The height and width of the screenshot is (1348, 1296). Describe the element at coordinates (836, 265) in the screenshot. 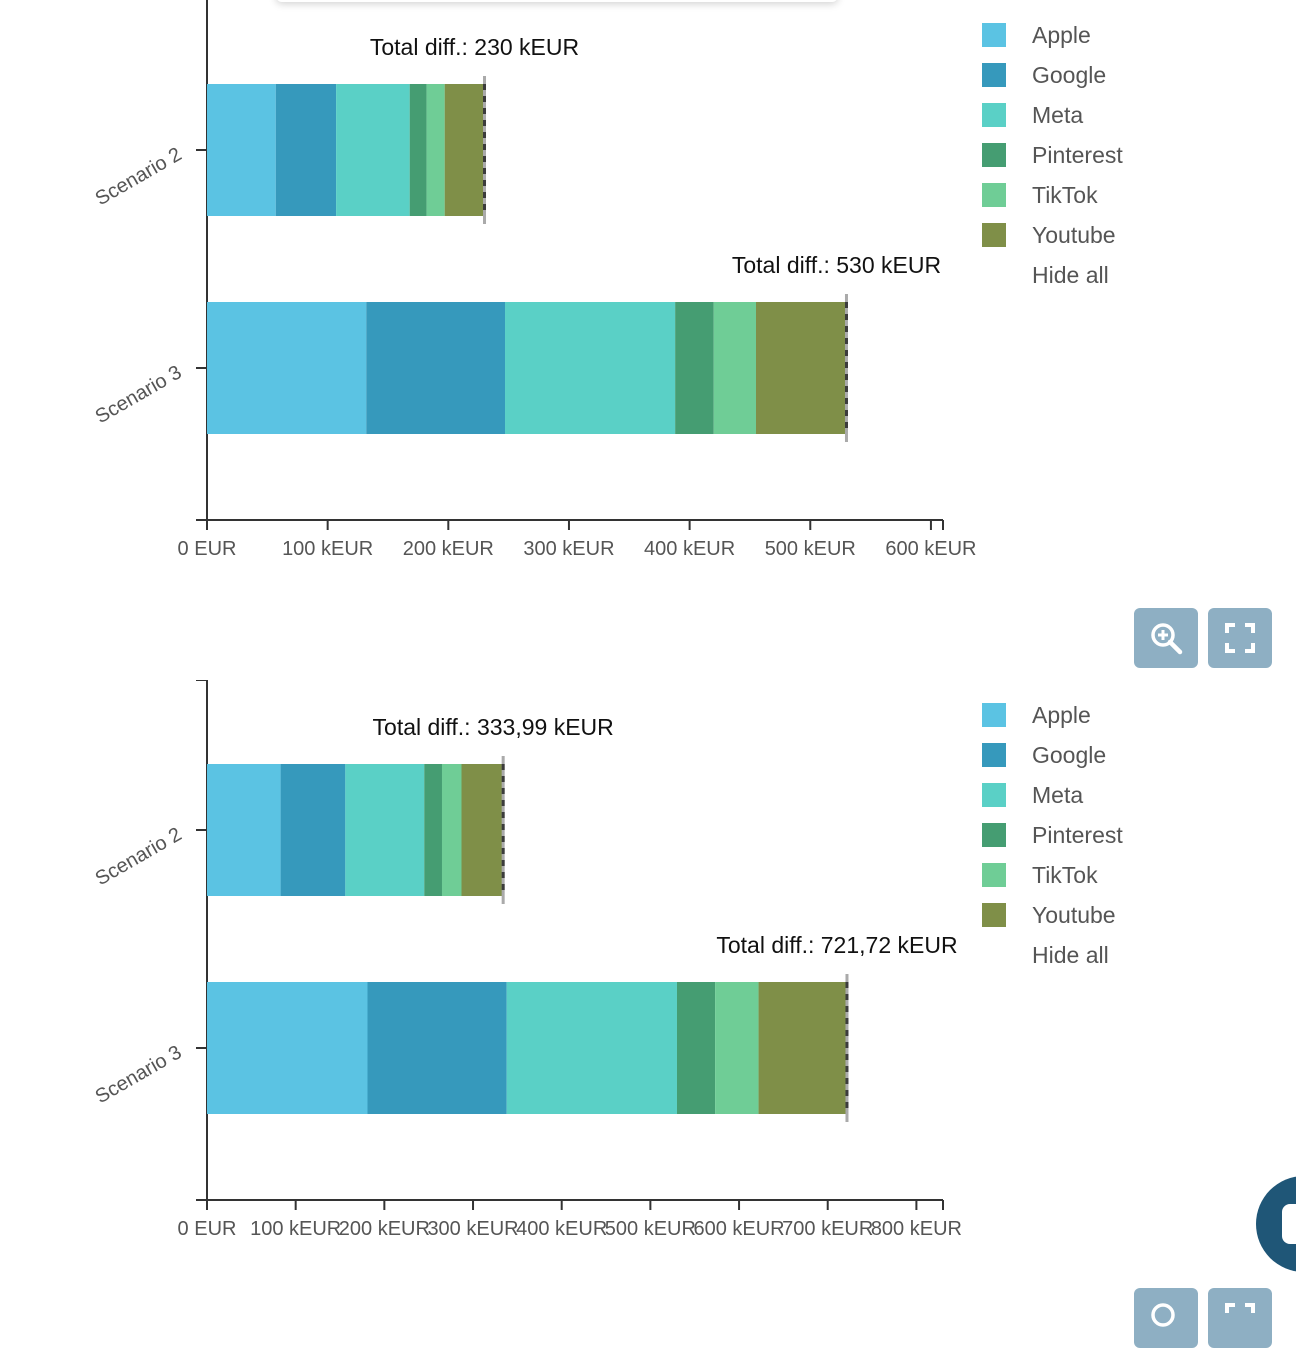

I see `total-diff-annotation: Total diff.: 530 kEUR` at that location.